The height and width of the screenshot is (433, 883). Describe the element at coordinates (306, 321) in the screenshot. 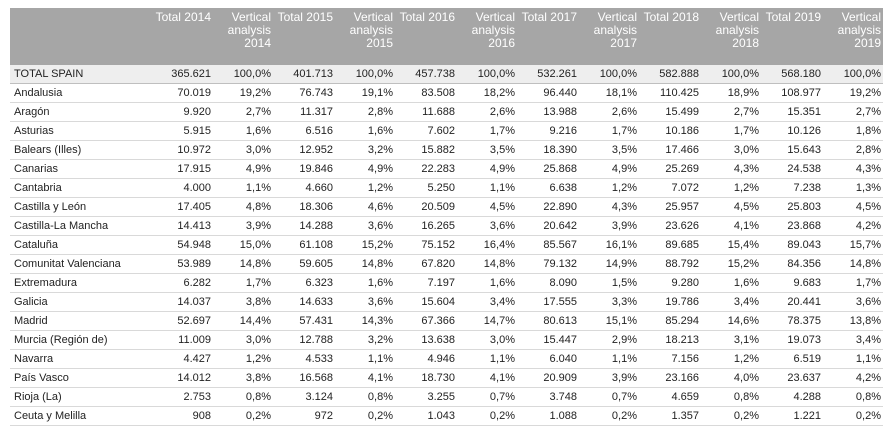

I see `value-cell: 57.431` at that location.